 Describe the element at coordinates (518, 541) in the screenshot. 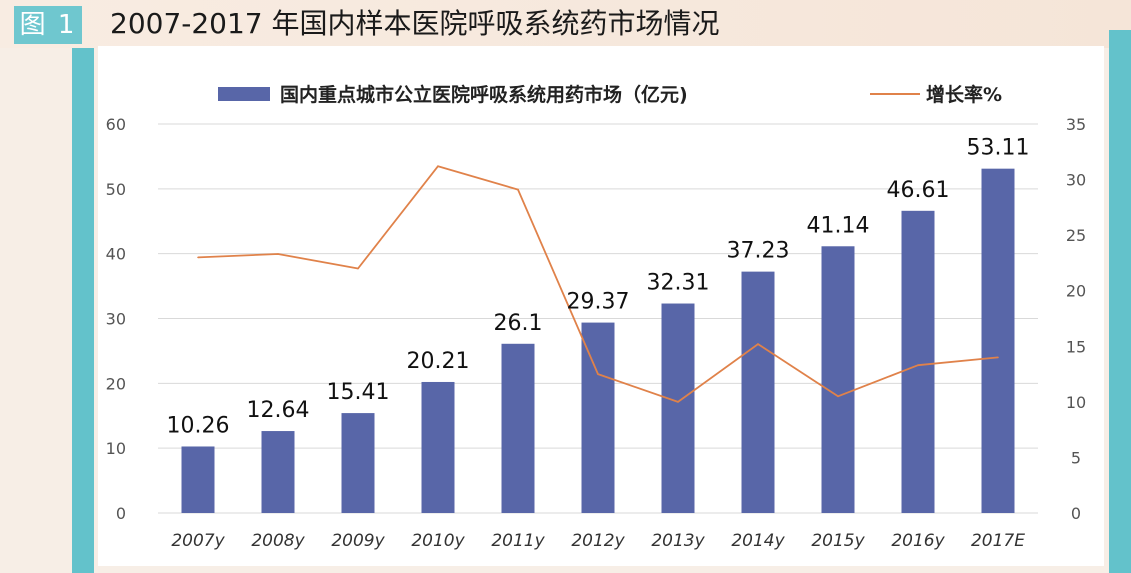

I see `x-tick-label: 2011y` at that location.